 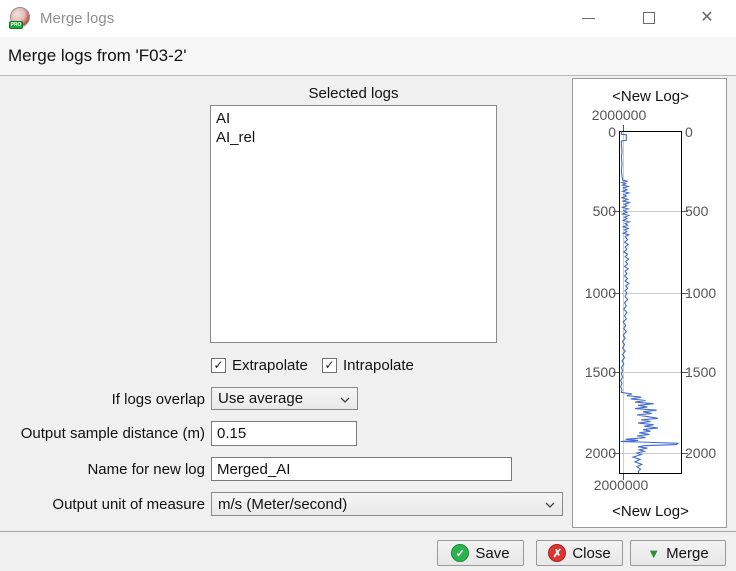 I want to click on sample-distance-value: 0.15, so click(x=232, y=433).